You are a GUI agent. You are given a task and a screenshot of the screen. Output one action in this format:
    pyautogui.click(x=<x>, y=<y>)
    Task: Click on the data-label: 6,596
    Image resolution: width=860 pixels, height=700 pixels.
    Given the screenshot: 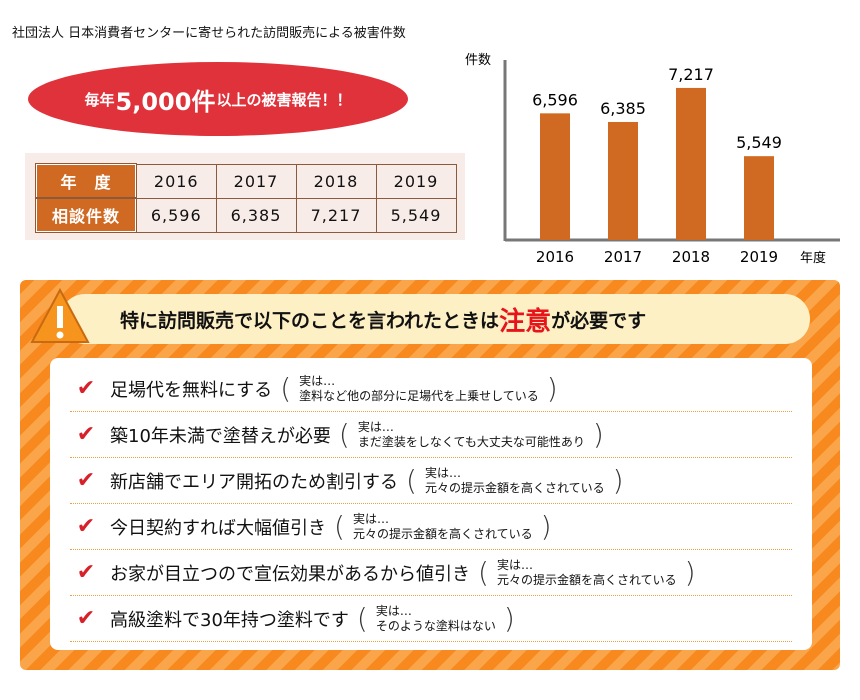 What is the action you would take?
    pyautogui.click(x=555, y=99)
    